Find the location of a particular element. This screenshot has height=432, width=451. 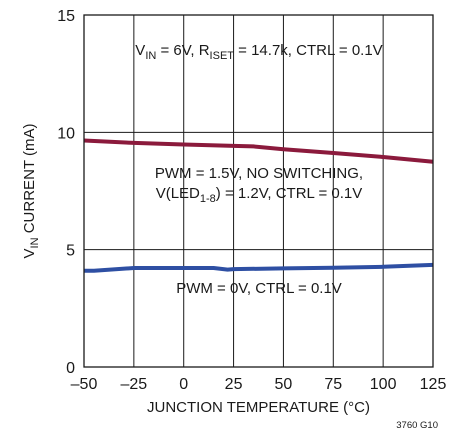

y-axis-title-post: CURRENT (mA) is located at coordinates (29, 181).